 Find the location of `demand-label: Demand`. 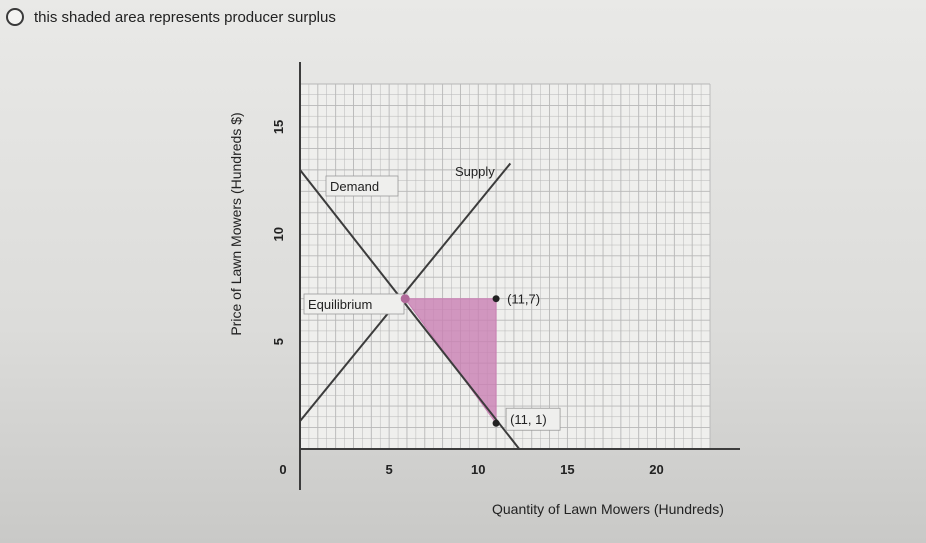

demand-label: Demand is located at coordinates (354, 186).